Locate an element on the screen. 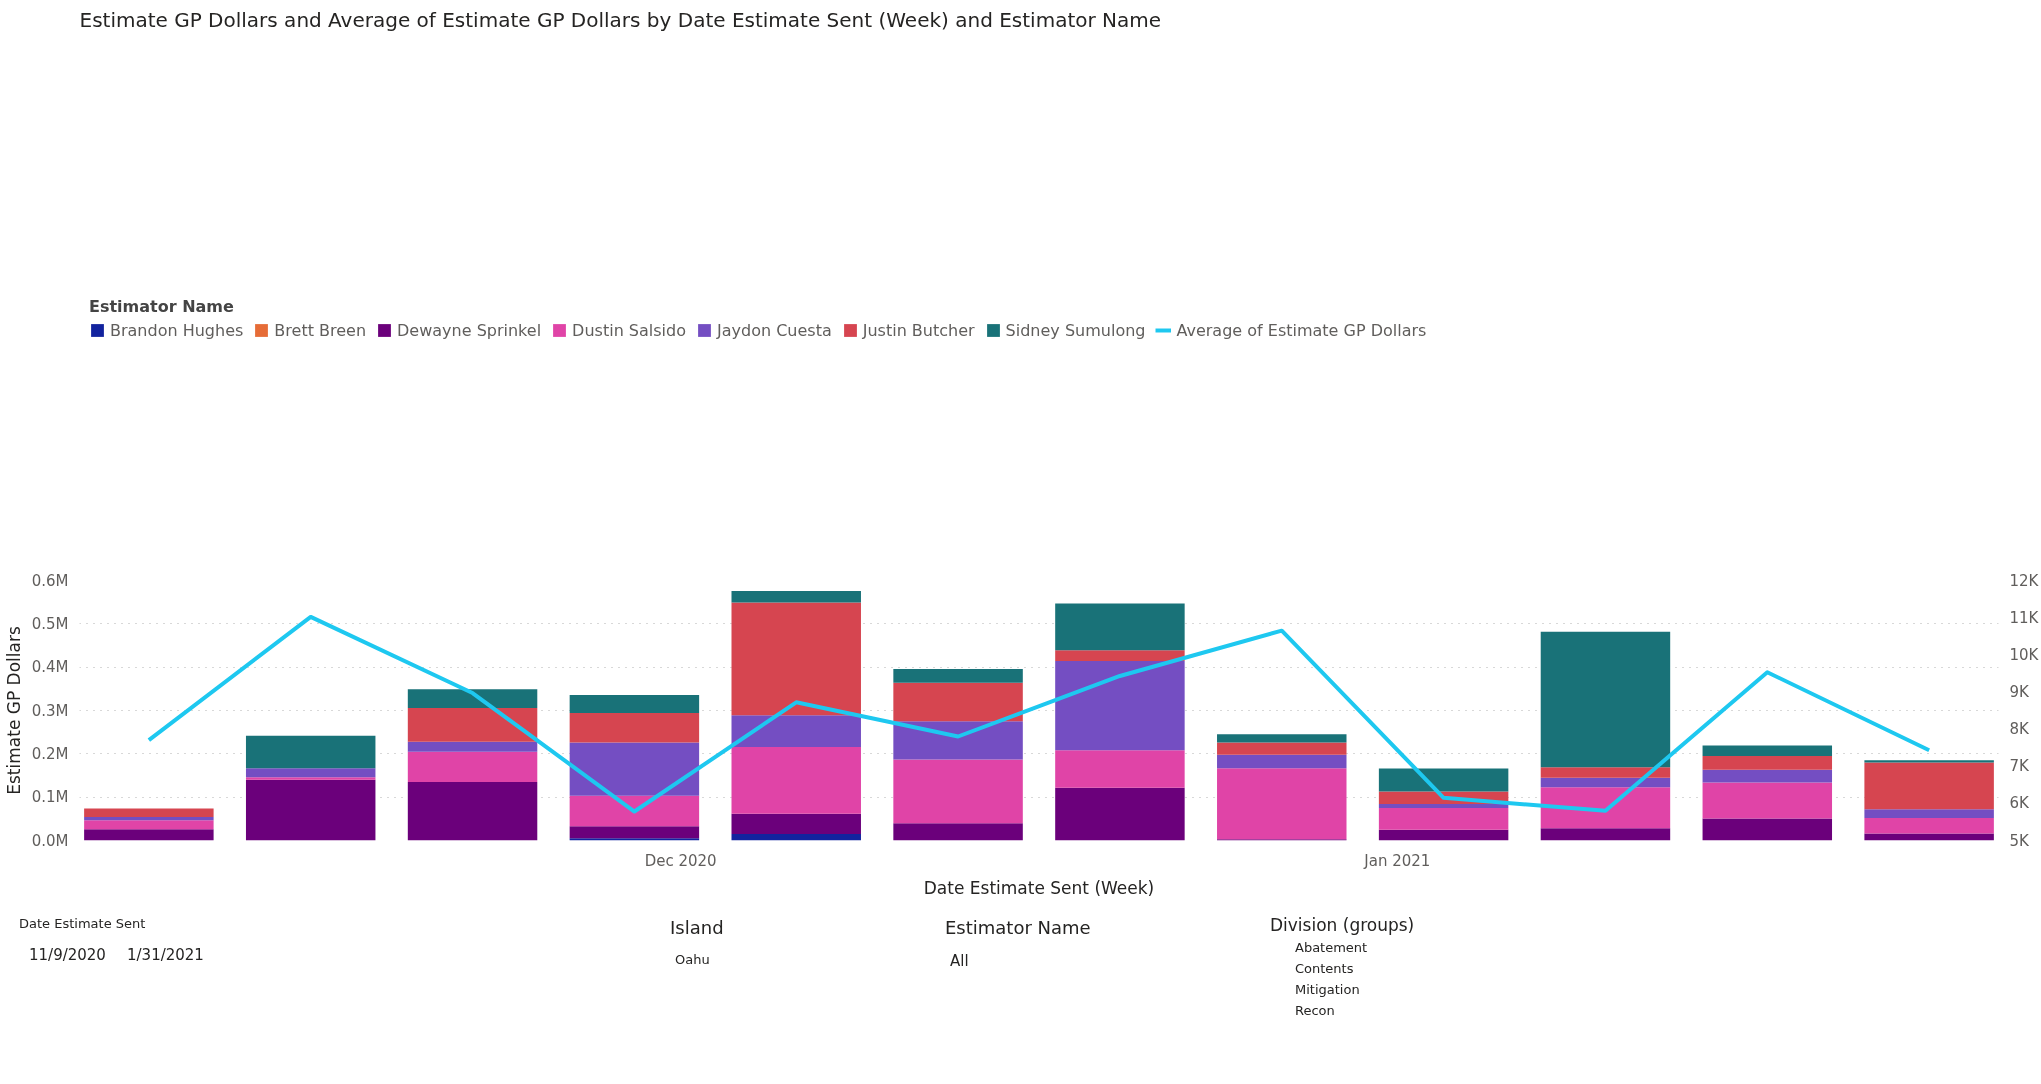 The image size is (2041, 1084). legend-label: Brandon Hughes is located at coordinates (177, 330).